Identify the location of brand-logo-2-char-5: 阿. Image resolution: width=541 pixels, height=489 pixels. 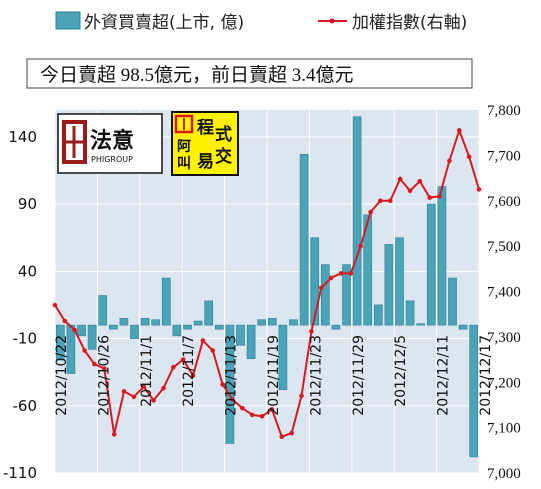
(184, 147).